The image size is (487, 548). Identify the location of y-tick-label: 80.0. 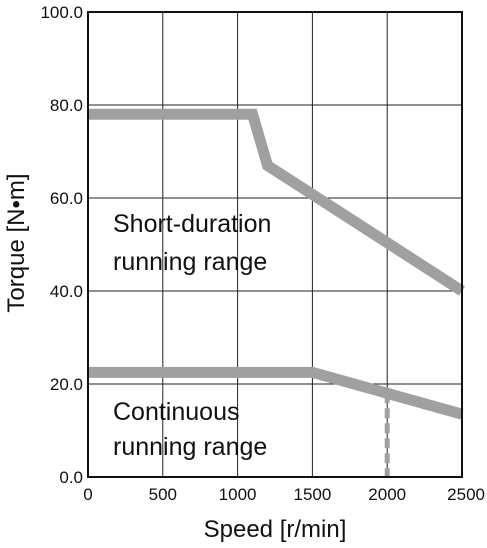
(66, 105).